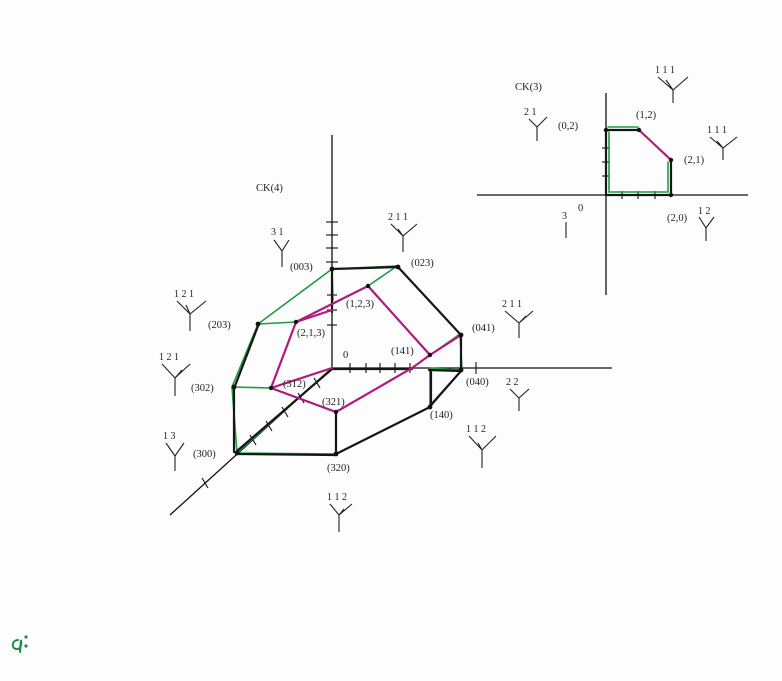 The height and width of the screenshot is (681, 782). I want to click on ck3-tree-02: 2 1, so click(536, 124).